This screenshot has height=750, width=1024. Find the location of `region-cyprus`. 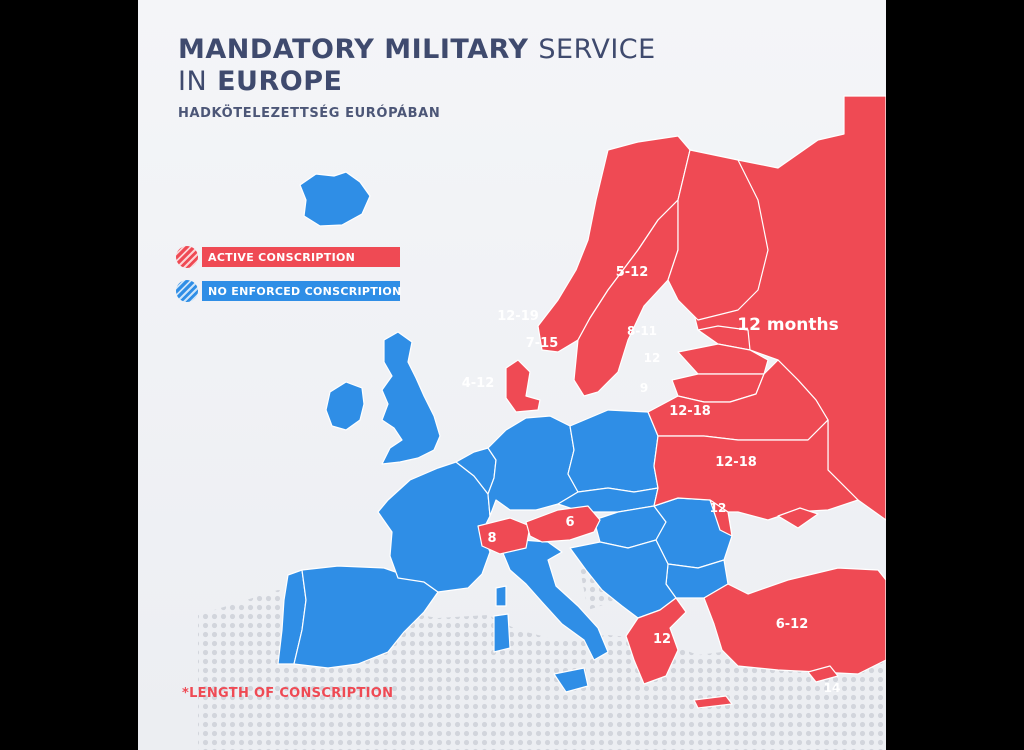

region-cyprus is located at coordinates (823, 674).